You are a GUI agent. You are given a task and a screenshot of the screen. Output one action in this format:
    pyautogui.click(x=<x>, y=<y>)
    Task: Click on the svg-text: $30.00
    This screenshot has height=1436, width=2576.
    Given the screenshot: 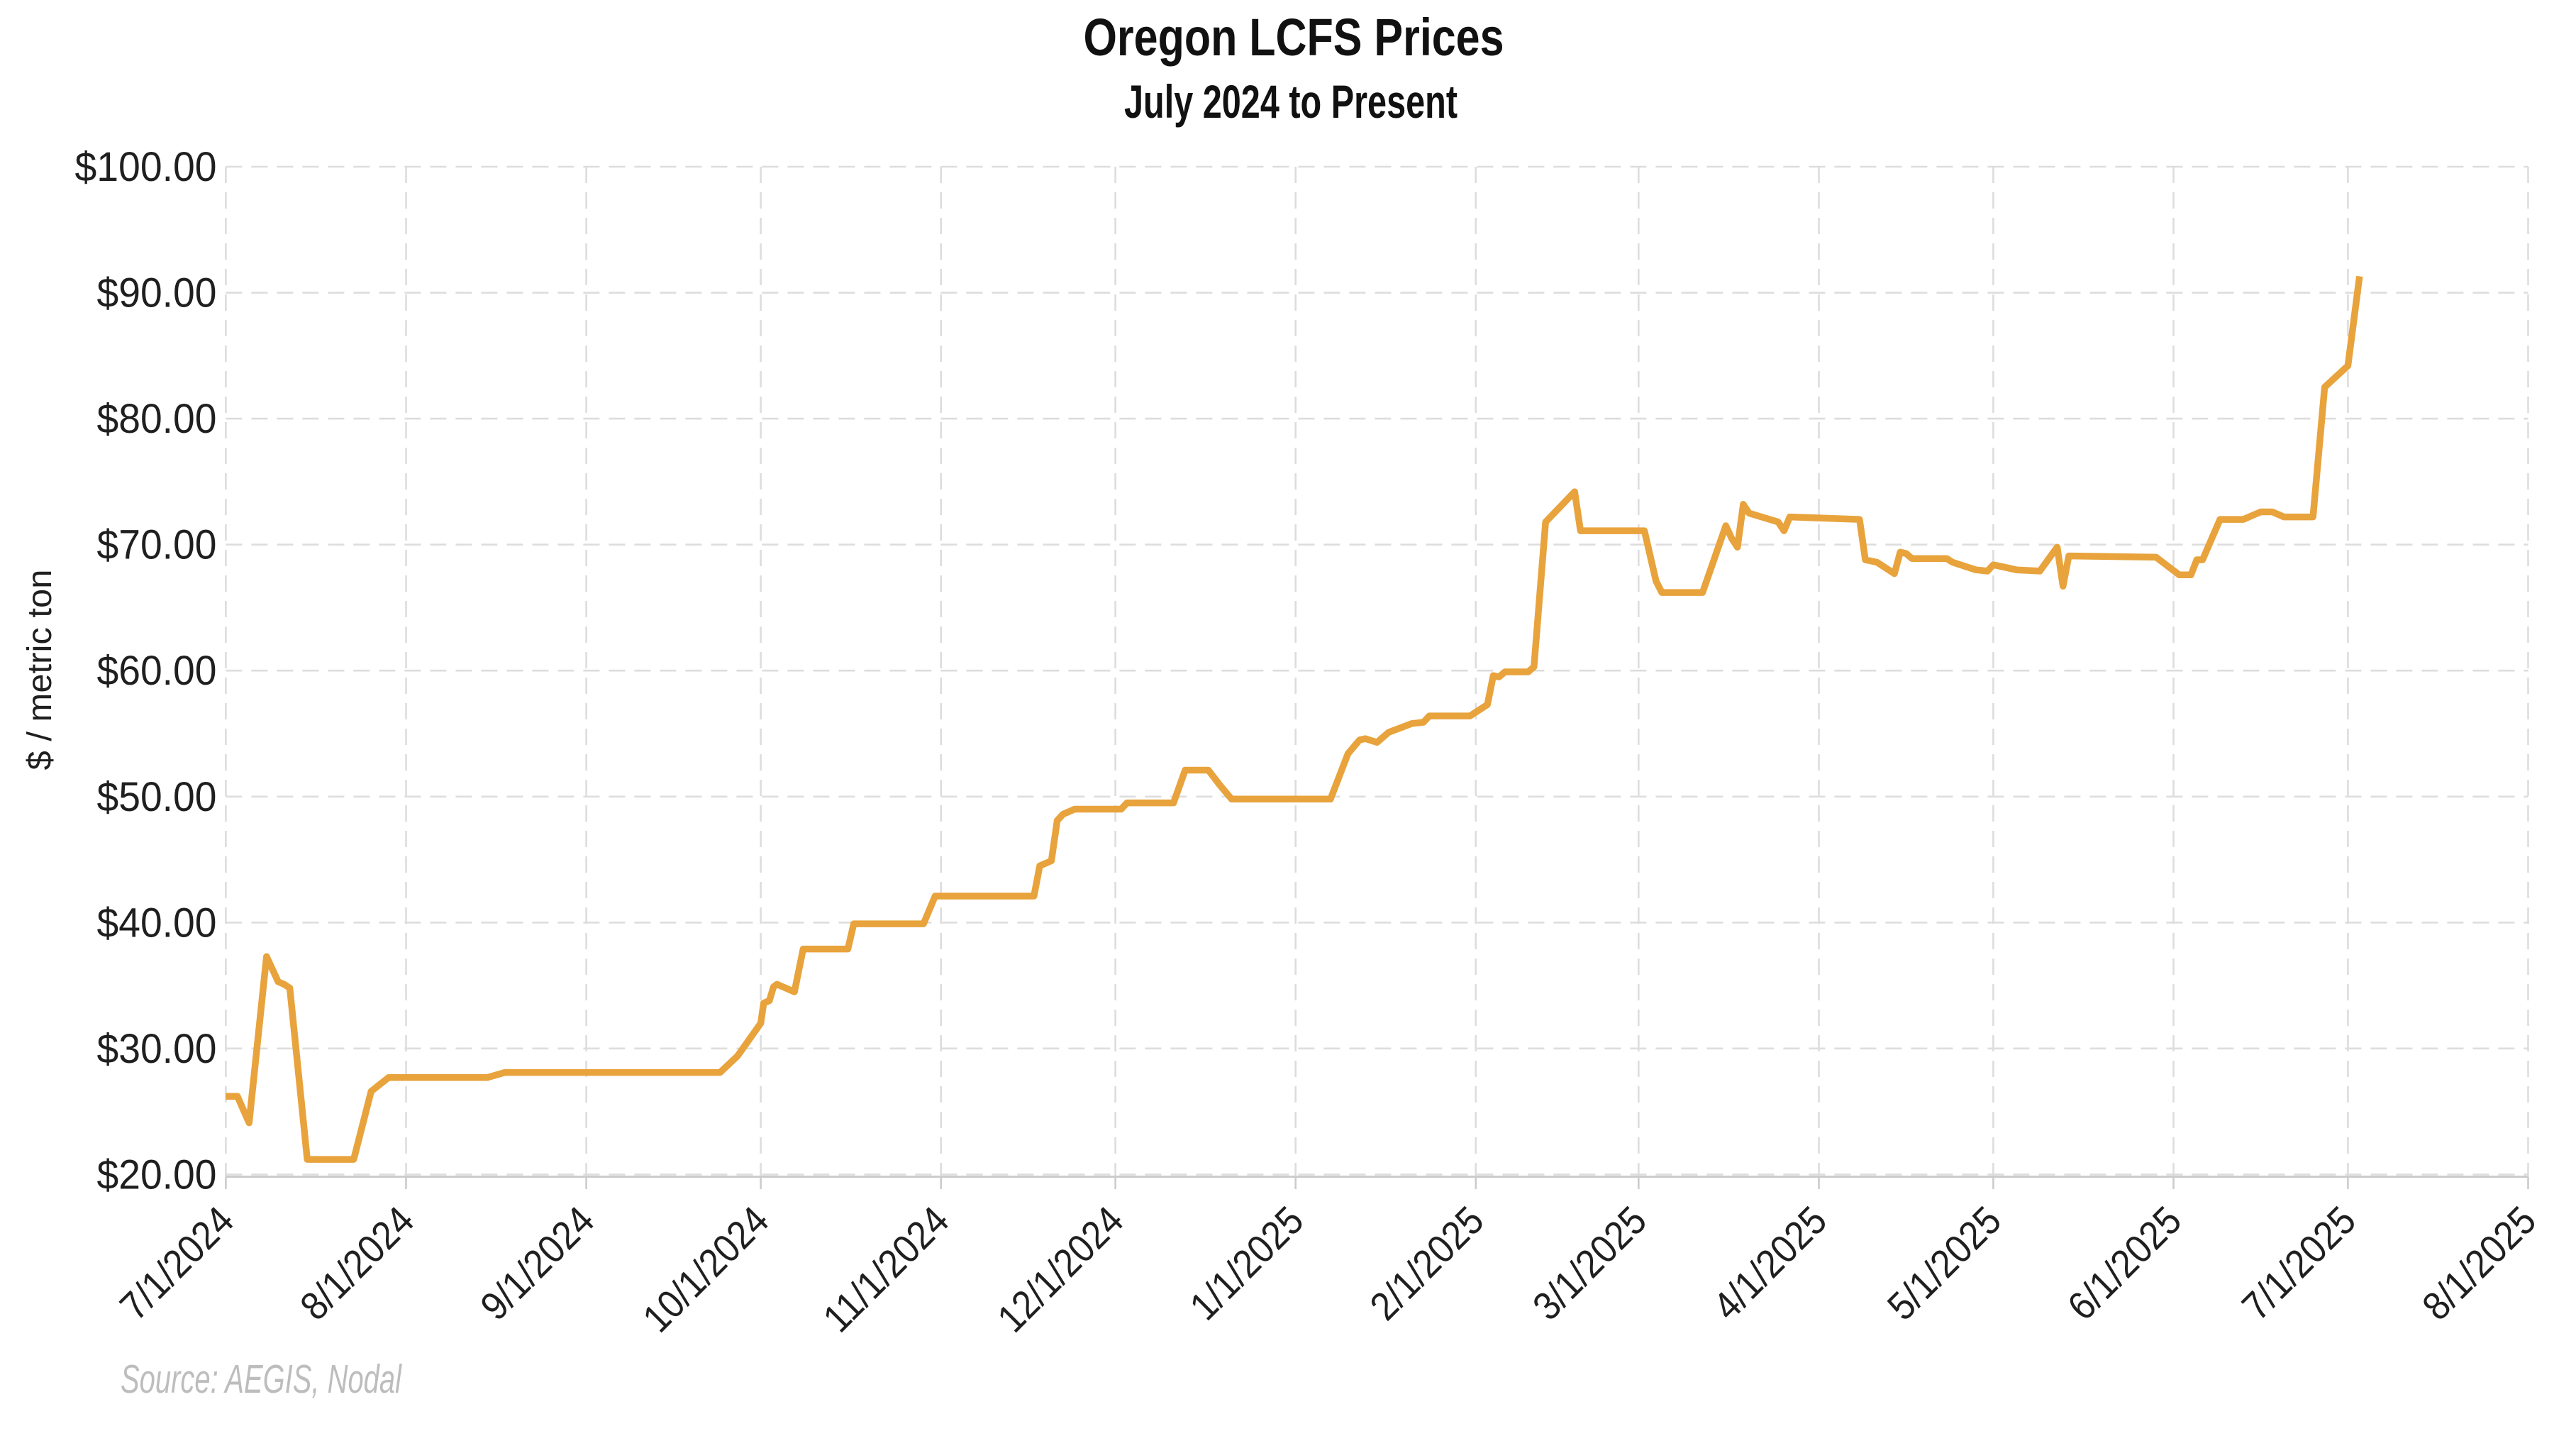 What is the action you would take?
    pyautogui.click(x=157, y=1049)
    